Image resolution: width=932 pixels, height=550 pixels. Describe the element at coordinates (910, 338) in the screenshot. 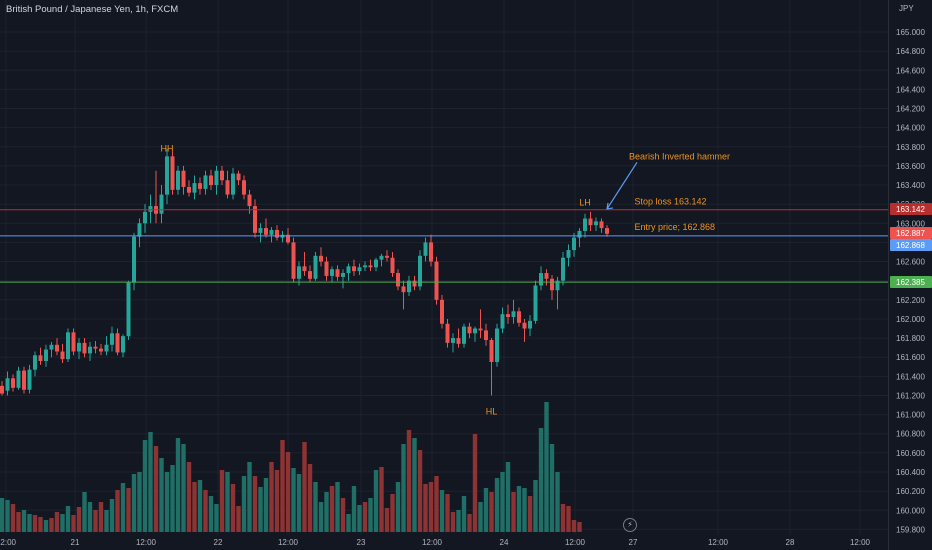

I see `price-tick-label: 161.800` at that location.